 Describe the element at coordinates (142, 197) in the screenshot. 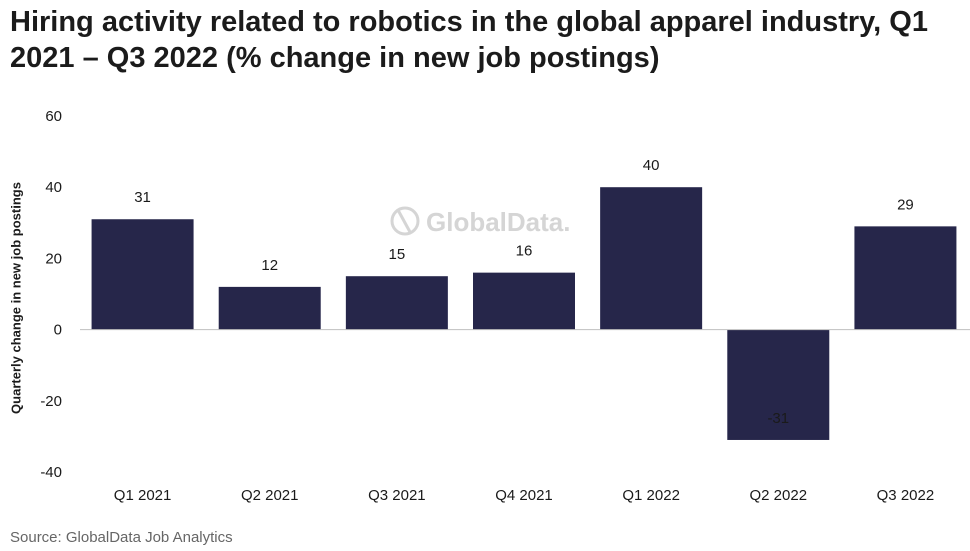

I see `data-label: 31` at that location.